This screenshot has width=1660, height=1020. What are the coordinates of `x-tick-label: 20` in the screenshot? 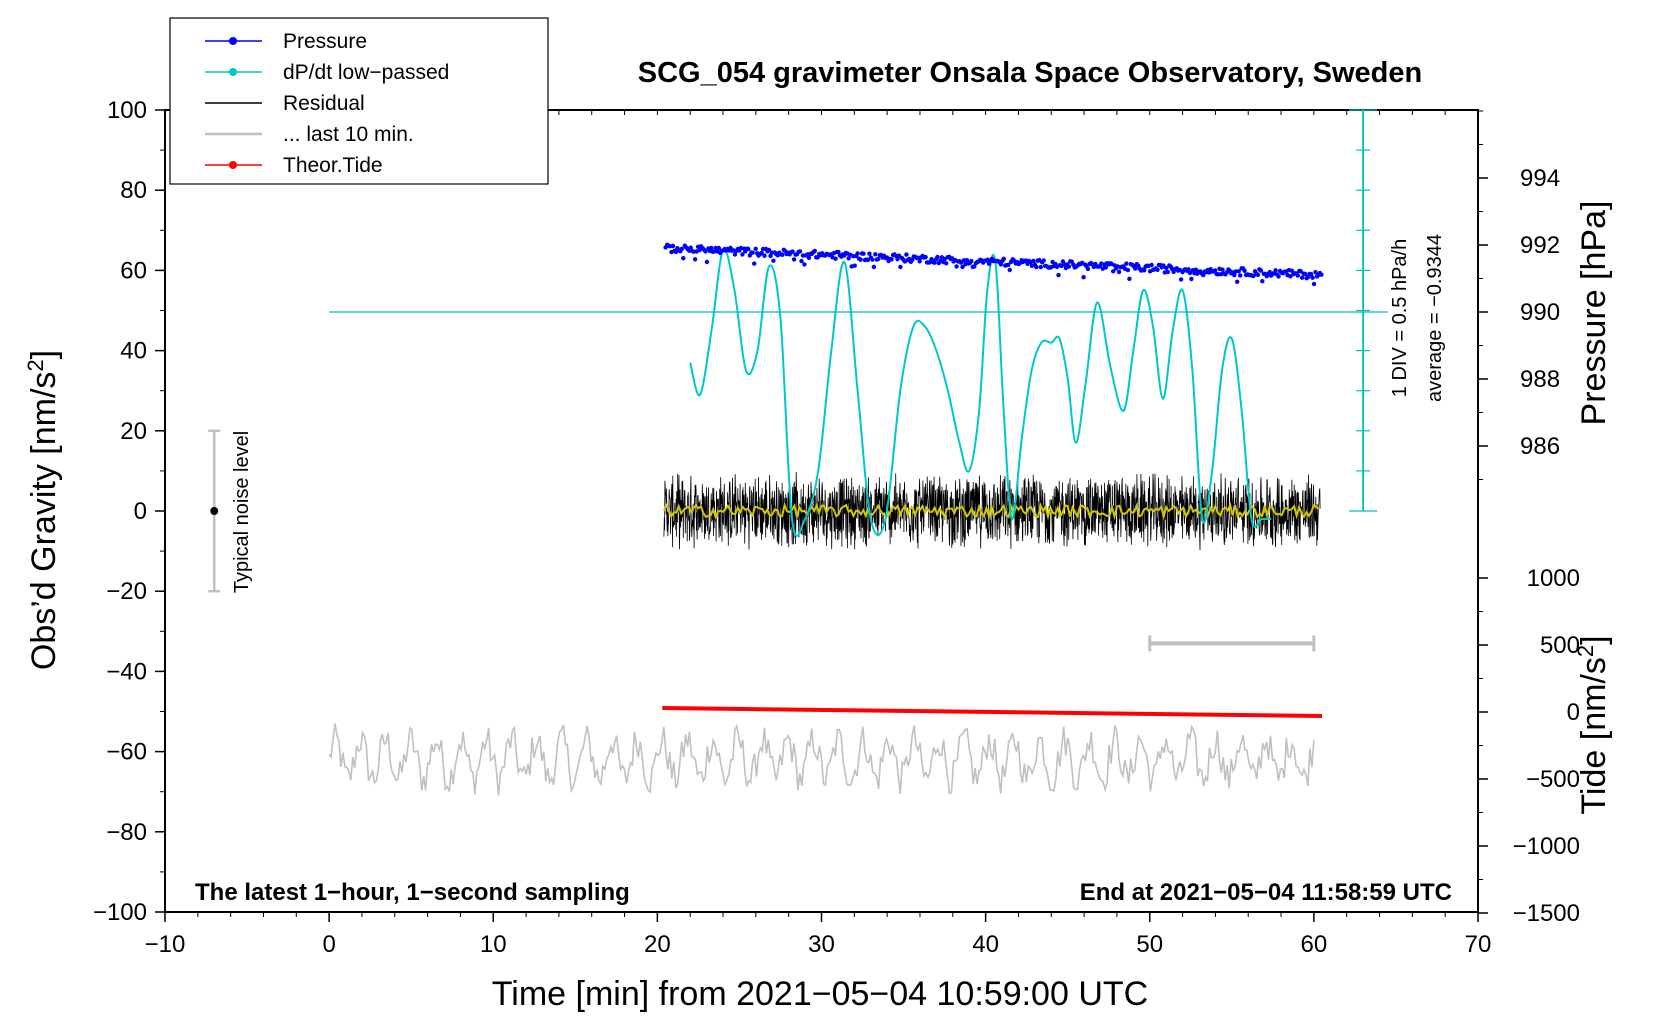 It's located at (657, 944).